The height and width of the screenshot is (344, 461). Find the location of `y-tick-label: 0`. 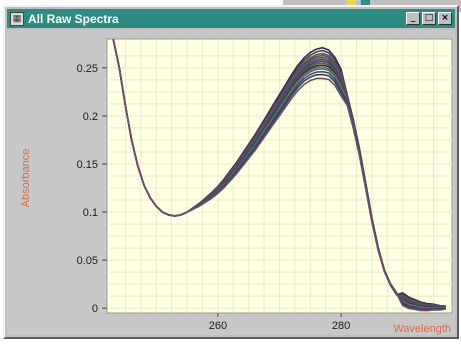

y-tick-label: 0 is located at coordinates (95, 309).